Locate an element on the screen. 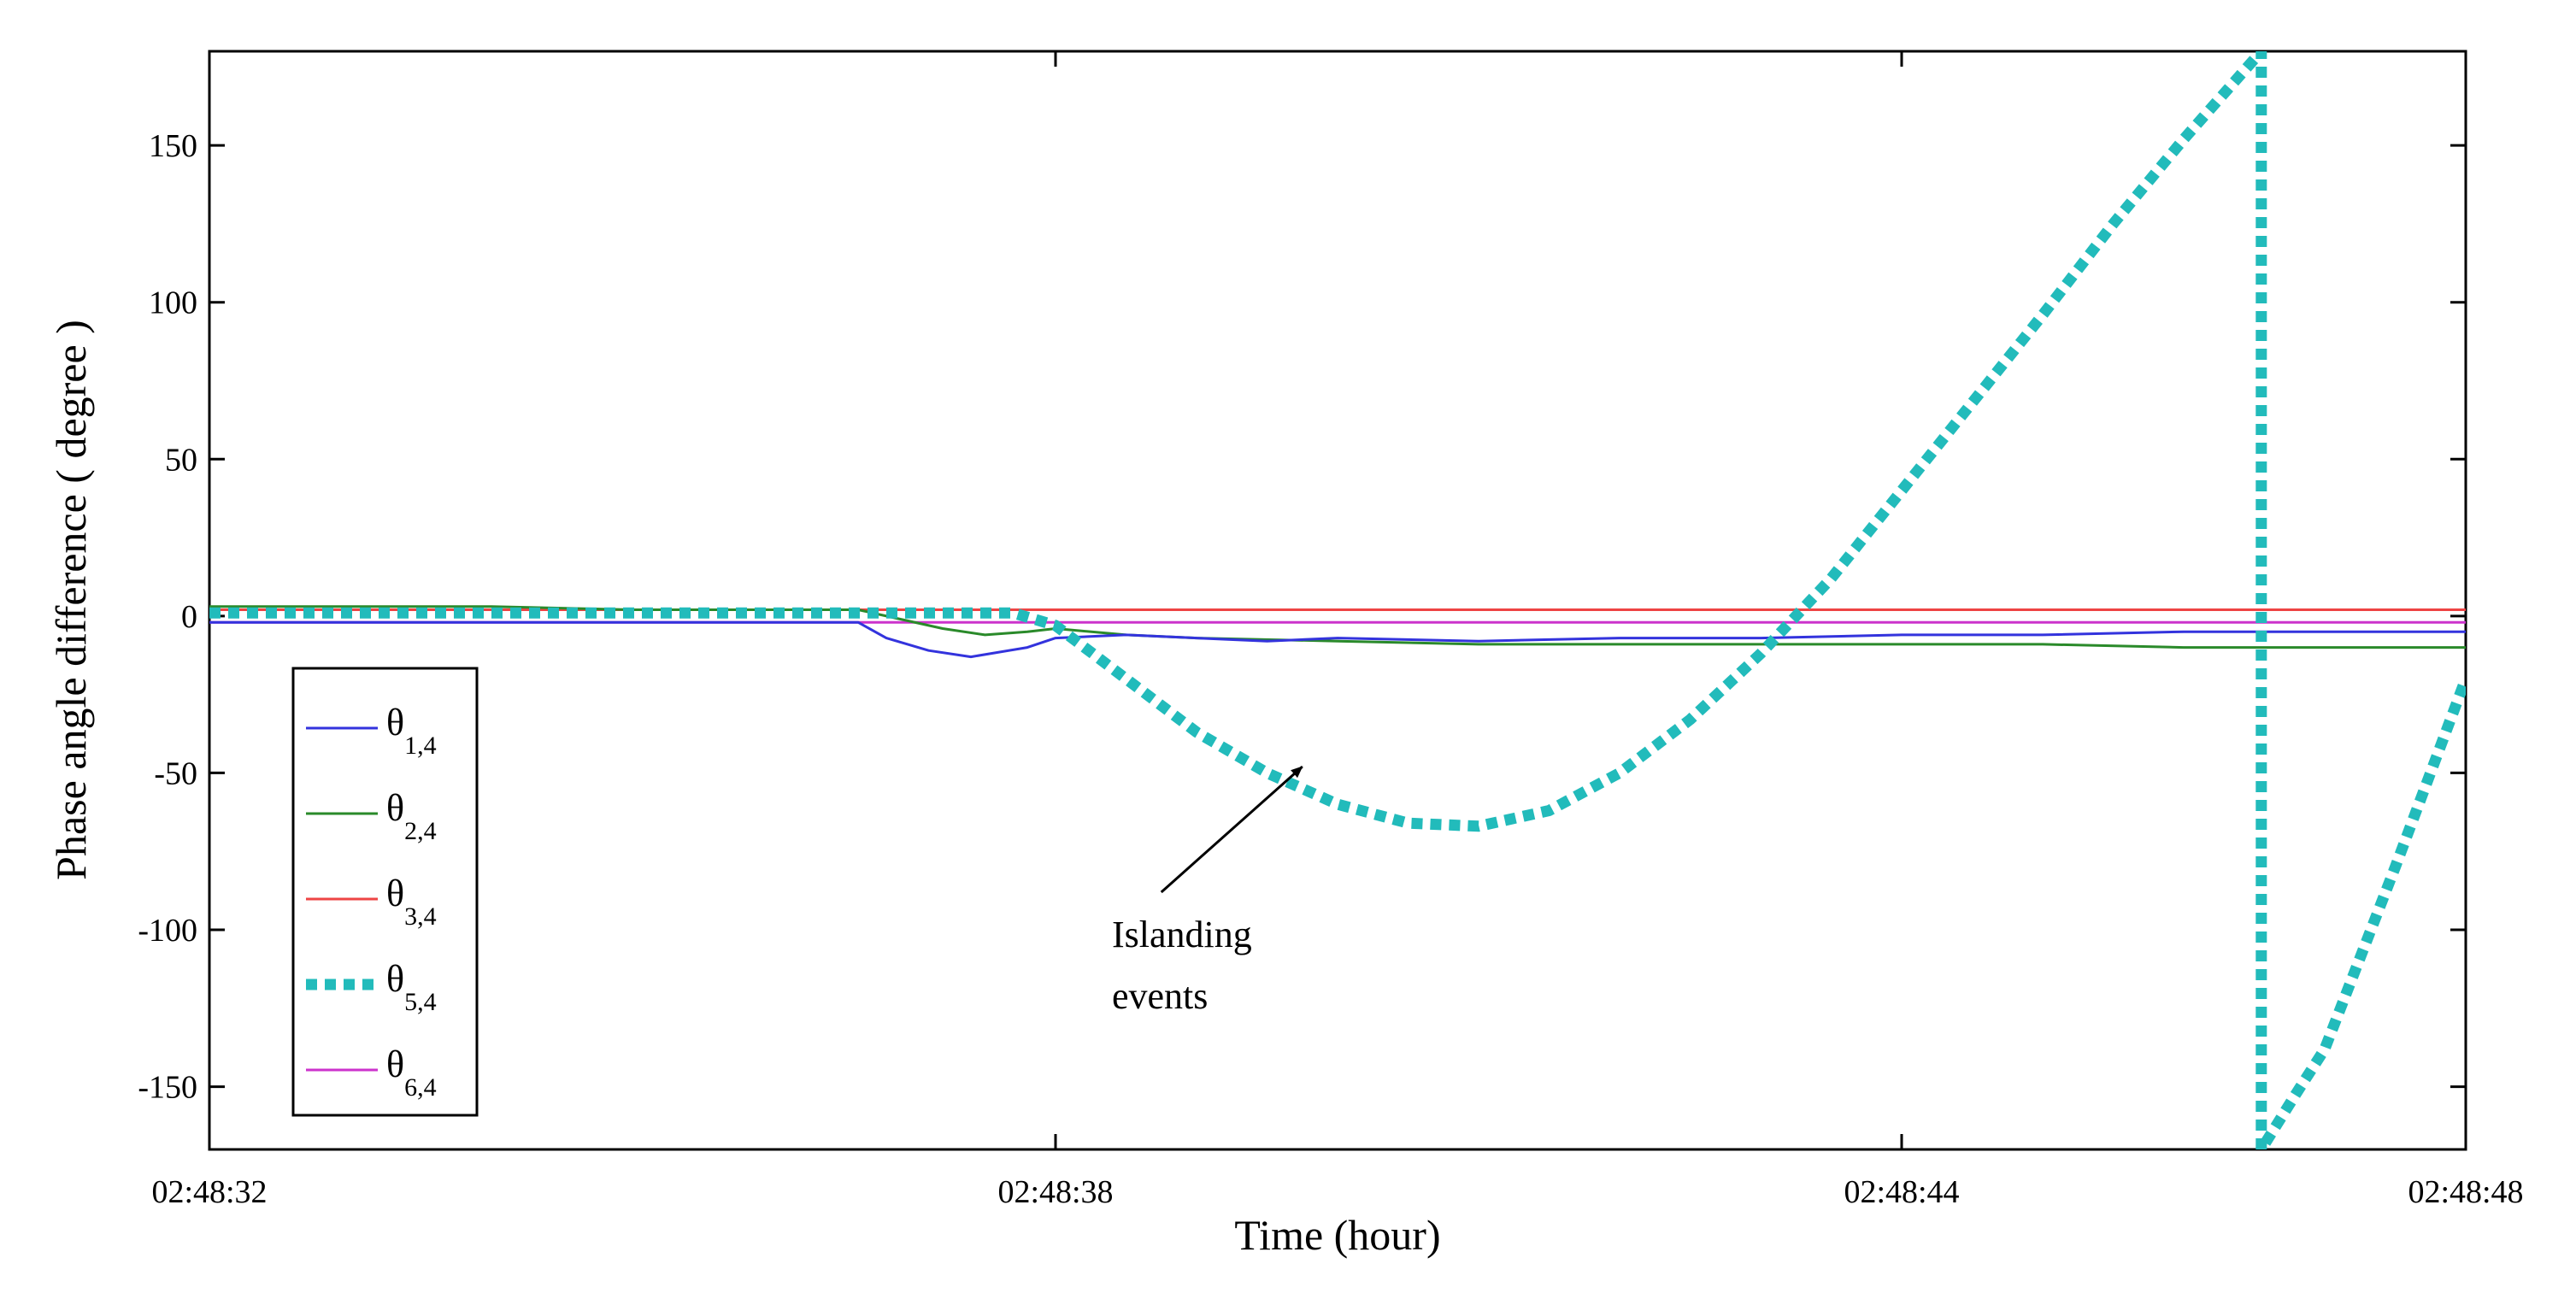  x-axis-title: Time (hour) is located at coordinates (1337, 1235).